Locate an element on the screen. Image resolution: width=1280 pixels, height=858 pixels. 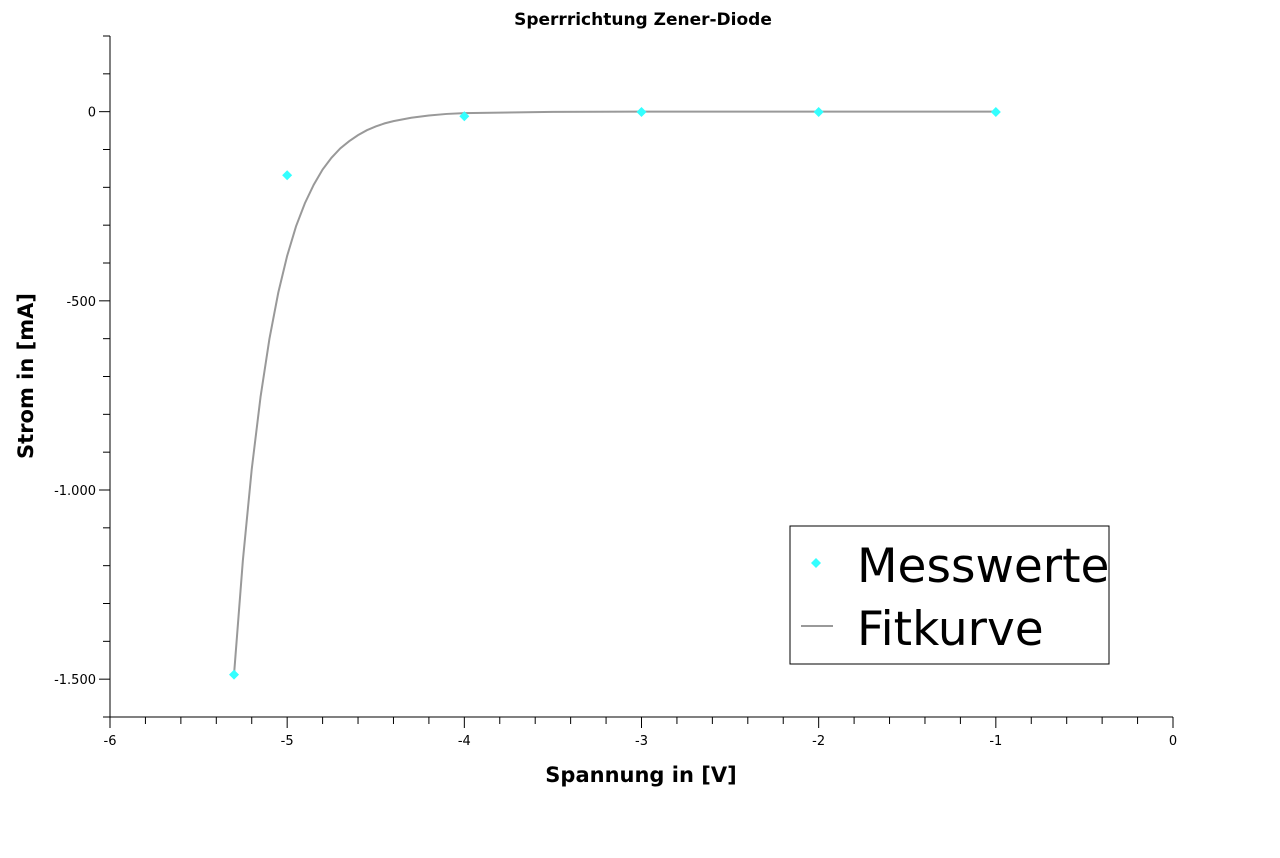
x-axis-label: Spannung in [V] is located at coordinates (640, 775).